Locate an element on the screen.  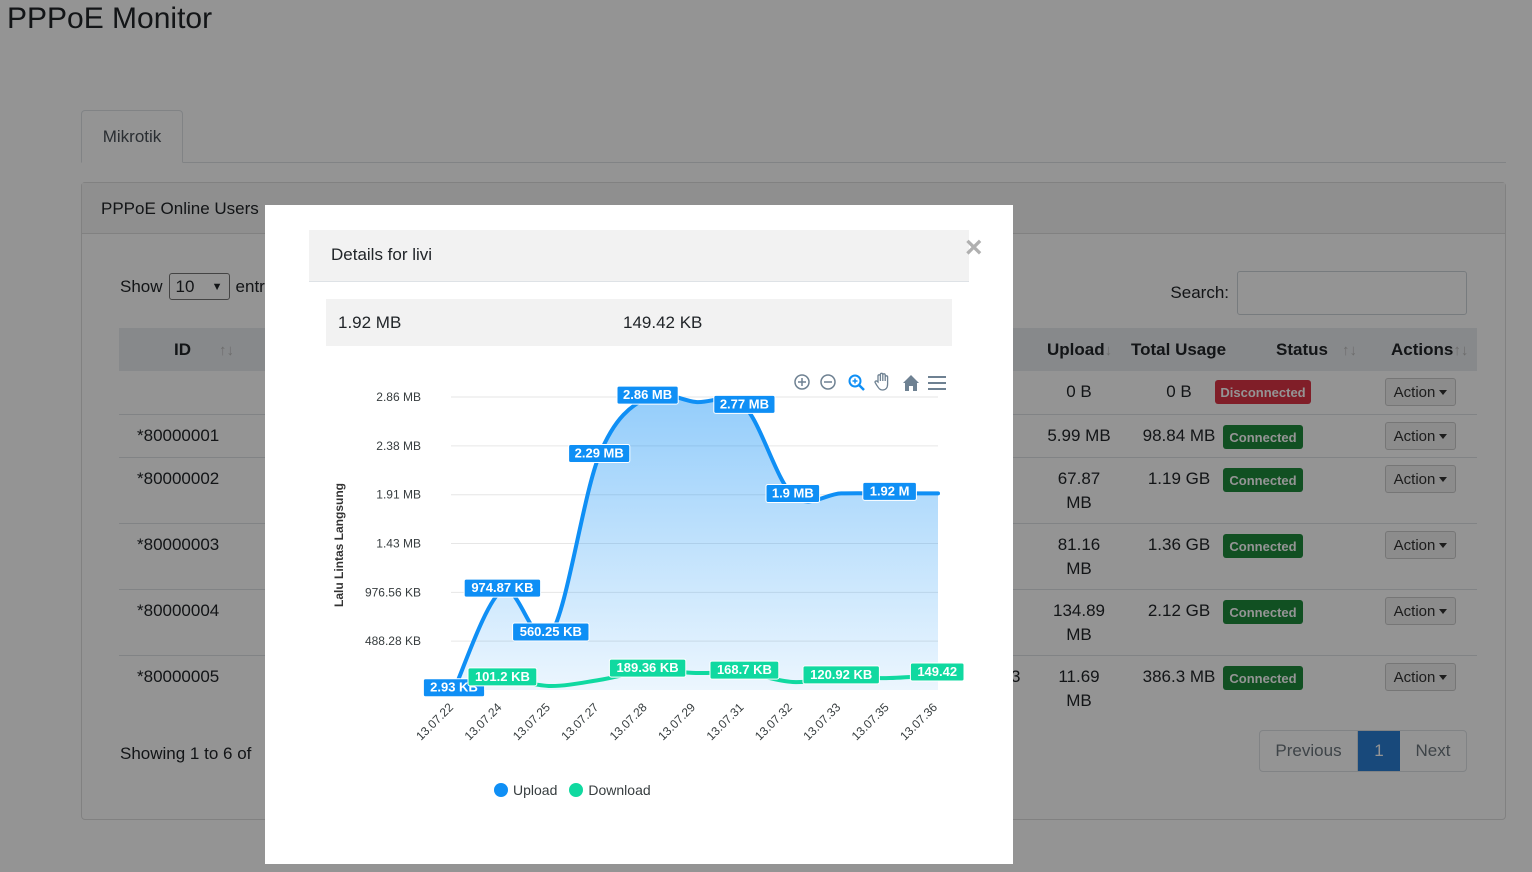
chart-legend: Upload Download is located at coordinates (572, 790).